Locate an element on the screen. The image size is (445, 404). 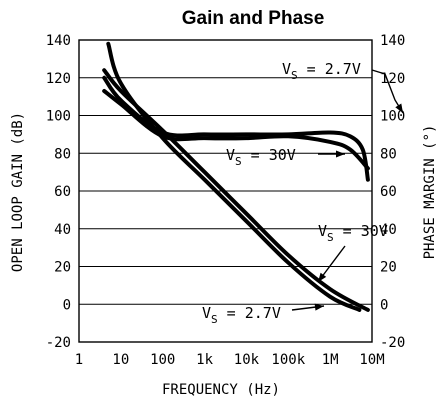
right-tick-labels: 140 120 100 80 60 40 20 0 -20 is located at coordinates (392, 192).